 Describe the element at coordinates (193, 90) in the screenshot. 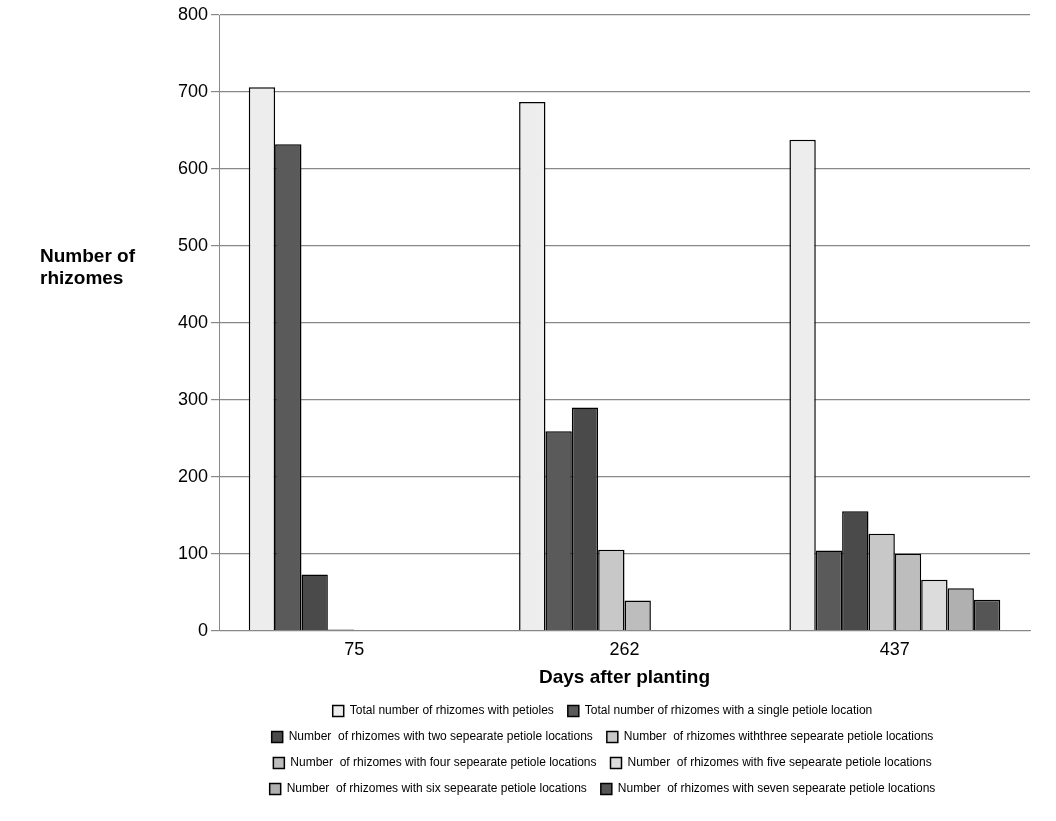

I see `y-tick-label: 700` at that location.